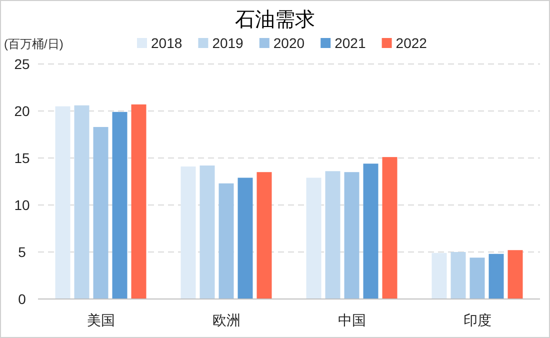 Image resolution: width=550 pixels, height=338 pixels. I want to click on y-tick-label: 20, so click(22, 111).